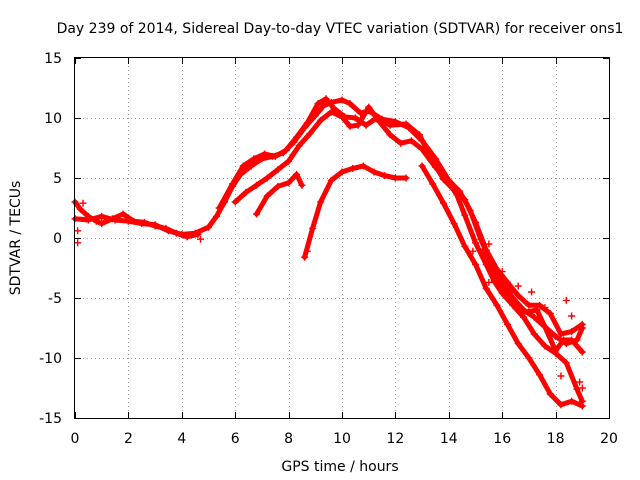 This screenshot has width=640, height=480. What do you see at coordinates (288, 439) in the screenshot?
I see `x-tick-label: 8` at bounding box center [288, 439].